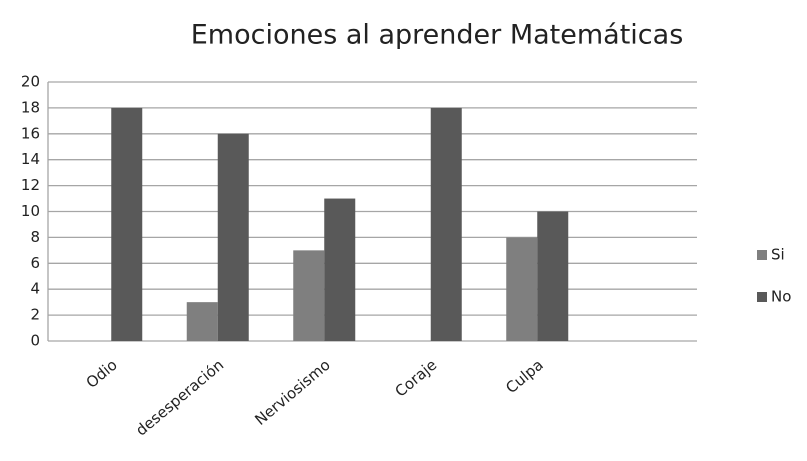 The image size is (807, 461). What do you see at coordinates (35, 315) in the screenshot?
I see `y-tick-label: 2` at bounding box center [35, 315].